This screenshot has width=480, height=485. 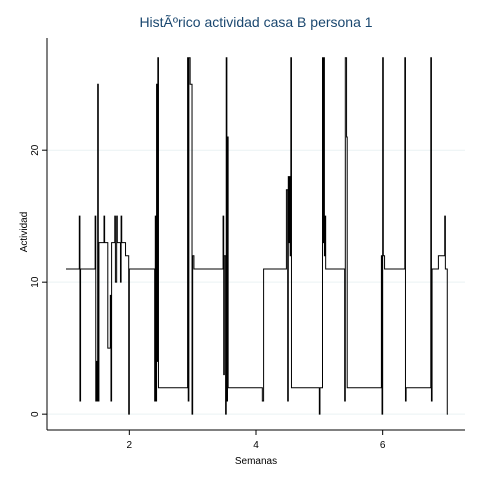 What do you see at coordinates (255, 22) in the screenshot?
I see `chart-title: HistÃºrico actividad casa B persona 1` at bounding box center [255, 22].